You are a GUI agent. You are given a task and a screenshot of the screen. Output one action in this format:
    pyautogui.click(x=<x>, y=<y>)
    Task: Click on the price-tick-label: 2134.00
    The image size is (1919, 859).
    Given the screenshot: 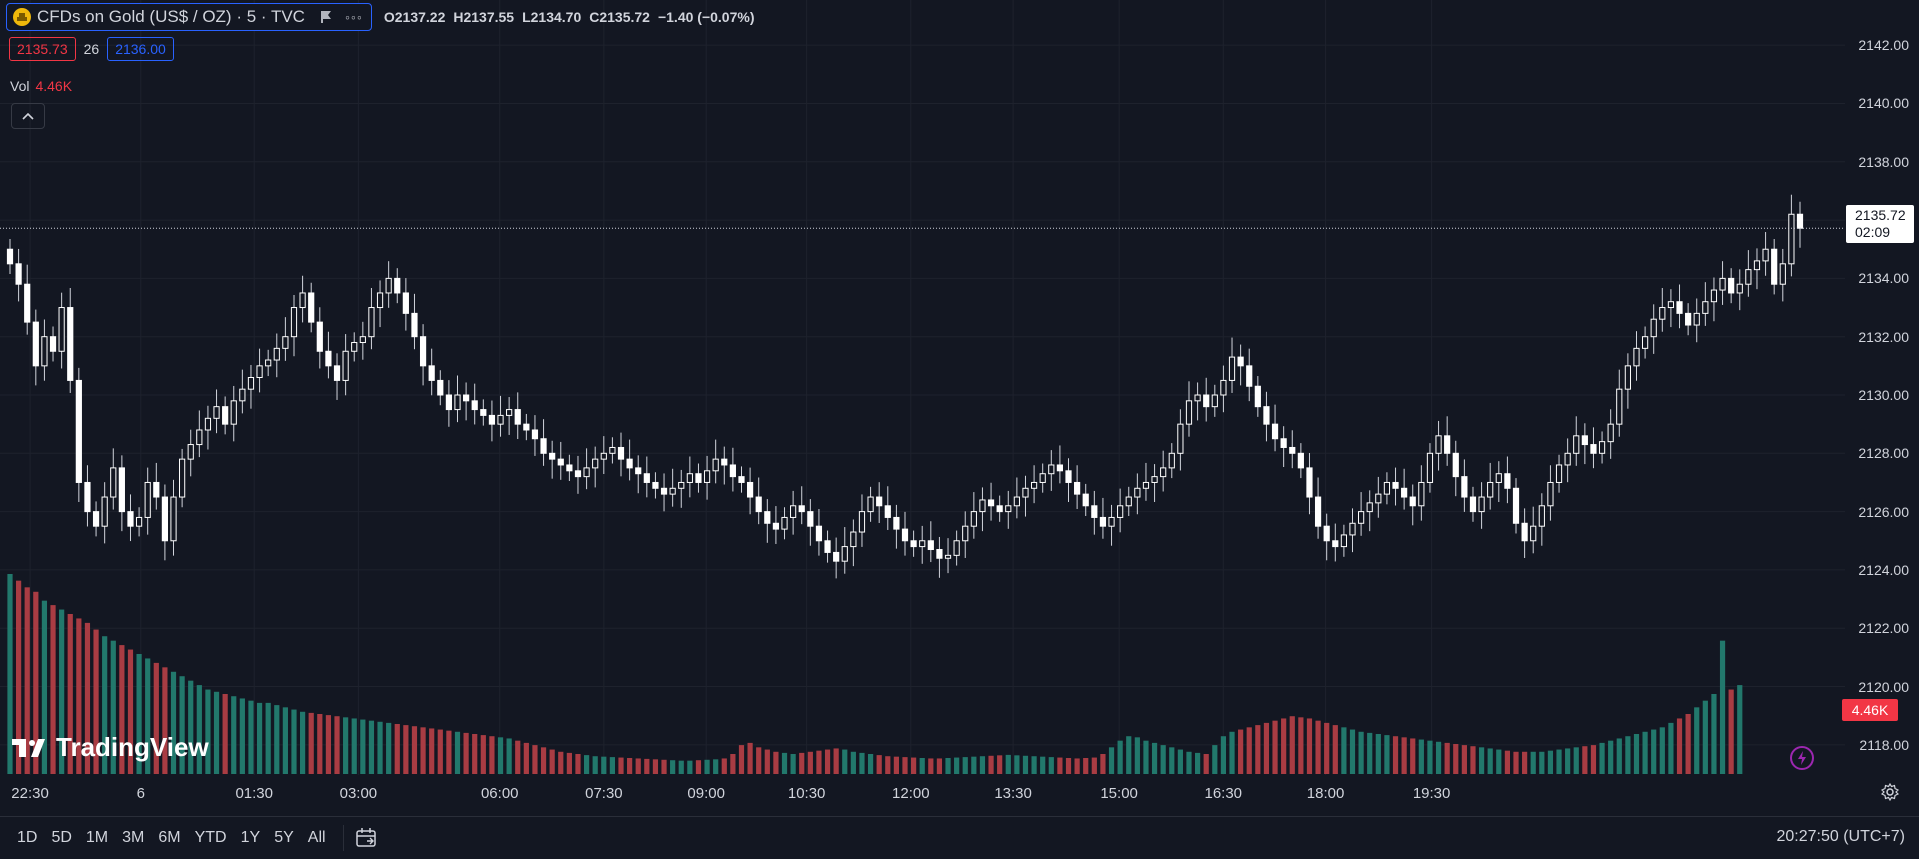 What is the action you would take?
    pyautogui.click(x=1883, y=278)
    